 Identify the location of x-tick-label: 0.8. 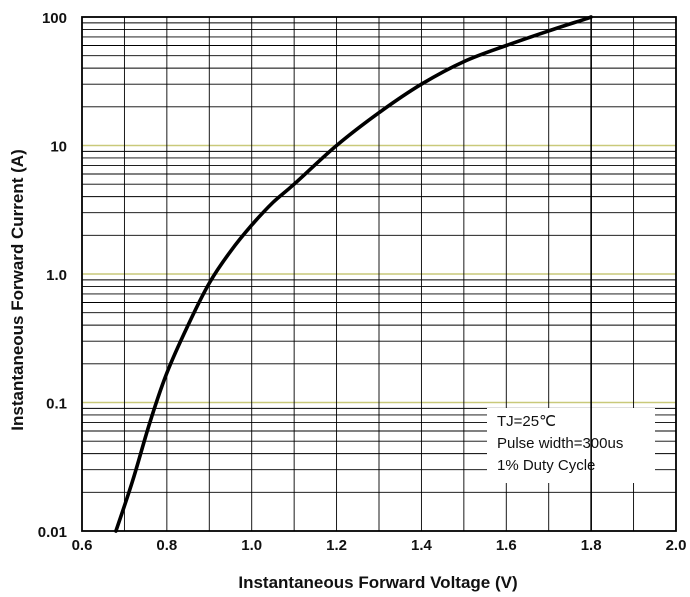
(166, 545).